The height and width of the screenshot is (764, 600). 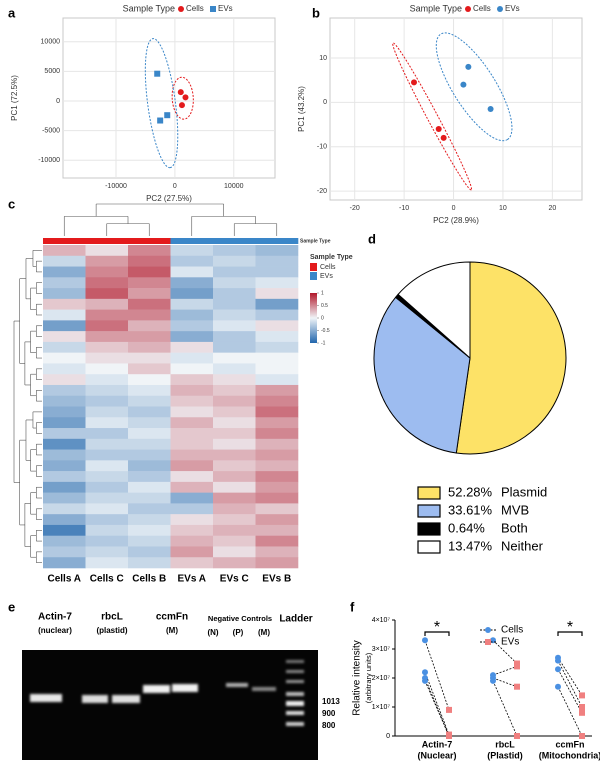 I want to click on legend-label: Plasmid, so click(x=524, y=491).